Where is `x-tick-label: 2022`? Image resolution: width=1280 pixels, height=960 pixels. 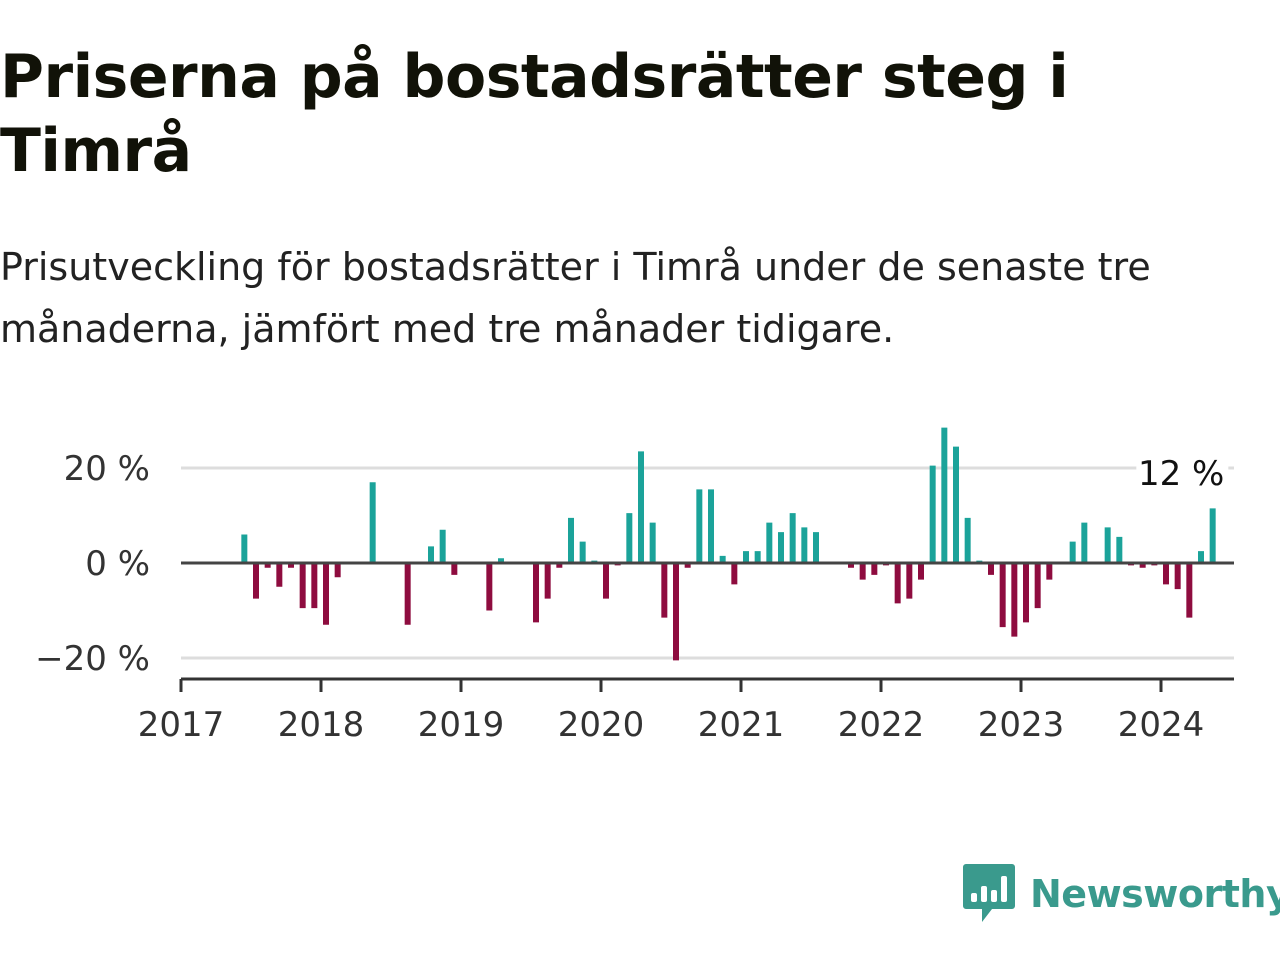
x-tick-label: 2022 is located at coordinates (881, 722).